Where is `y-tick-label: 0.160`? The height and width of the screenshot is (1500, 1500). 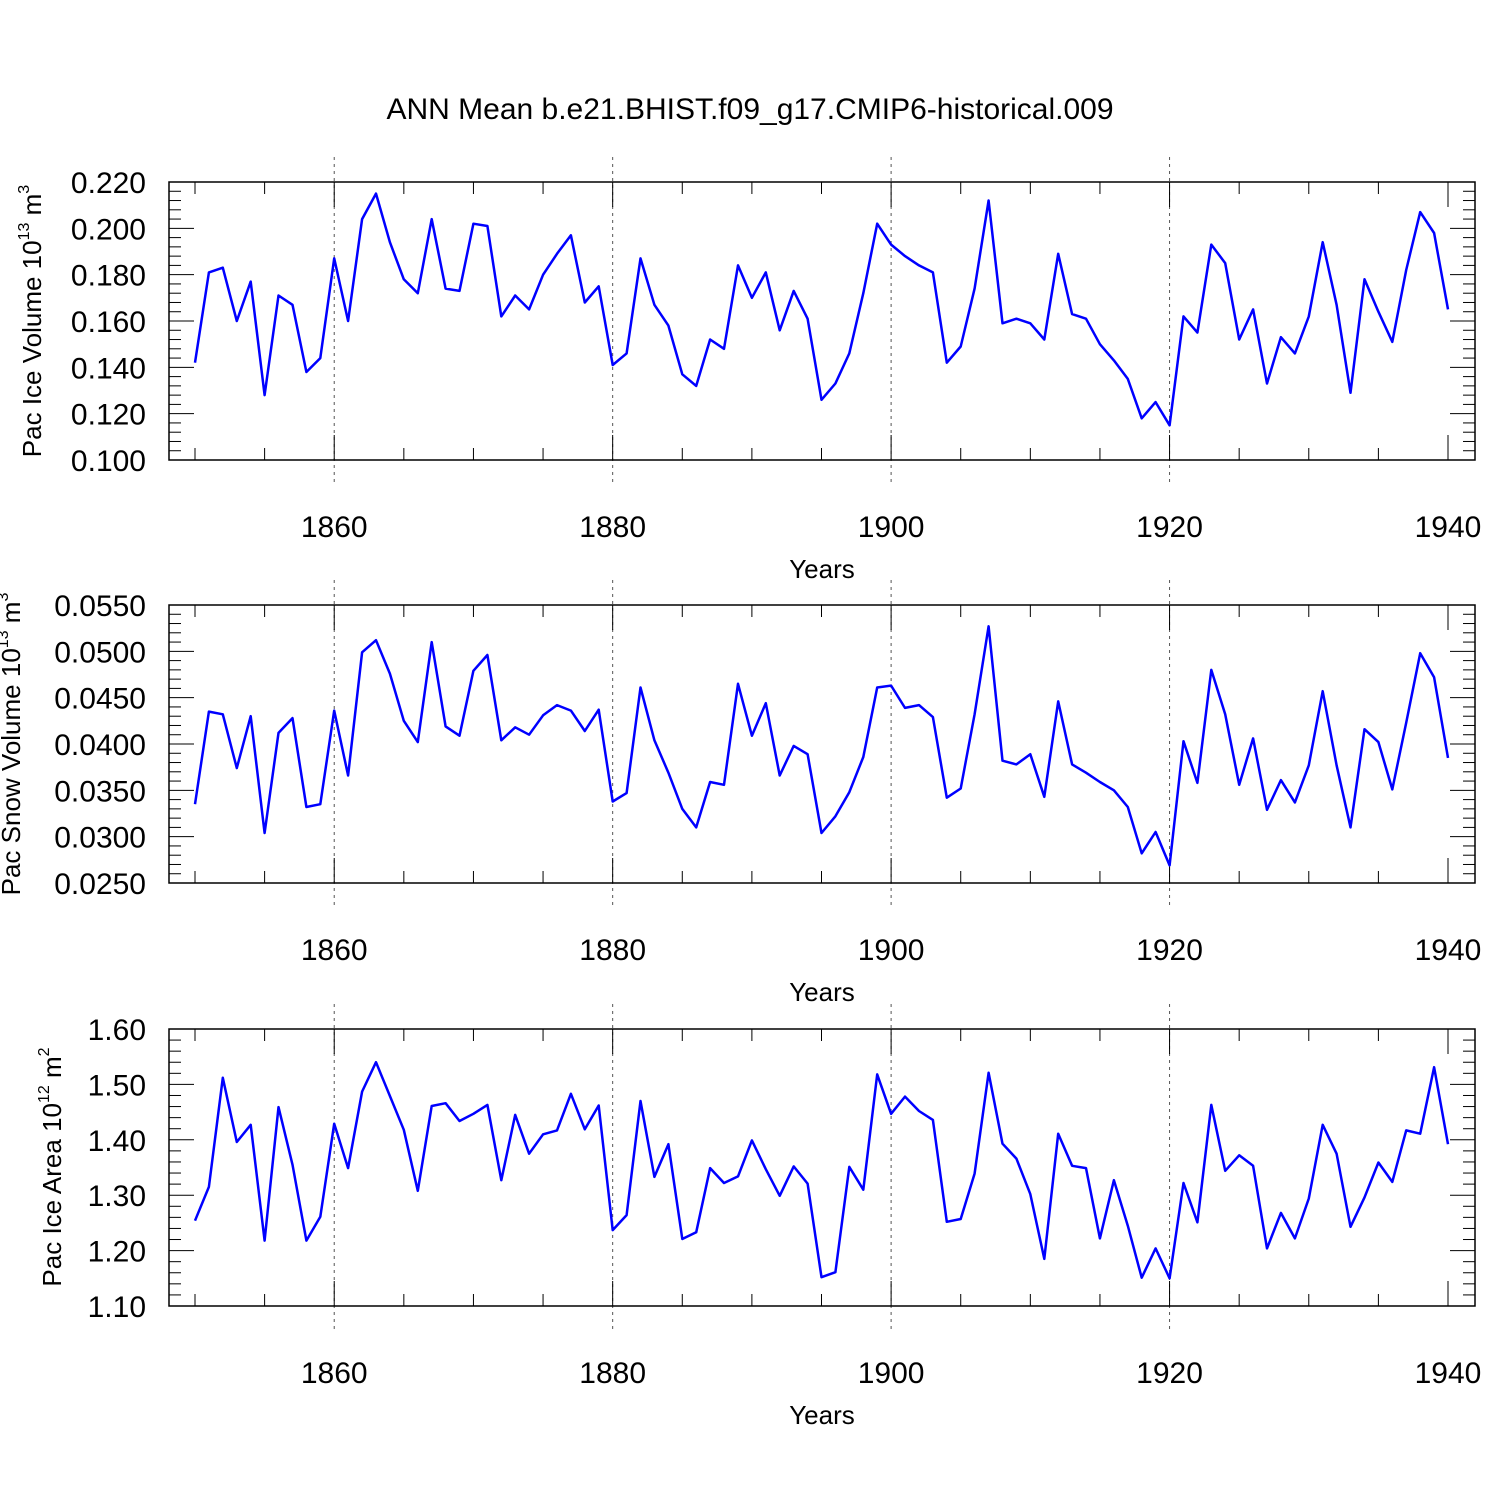
y-tick-label: 0.160 is located at coordinates (108, 322).